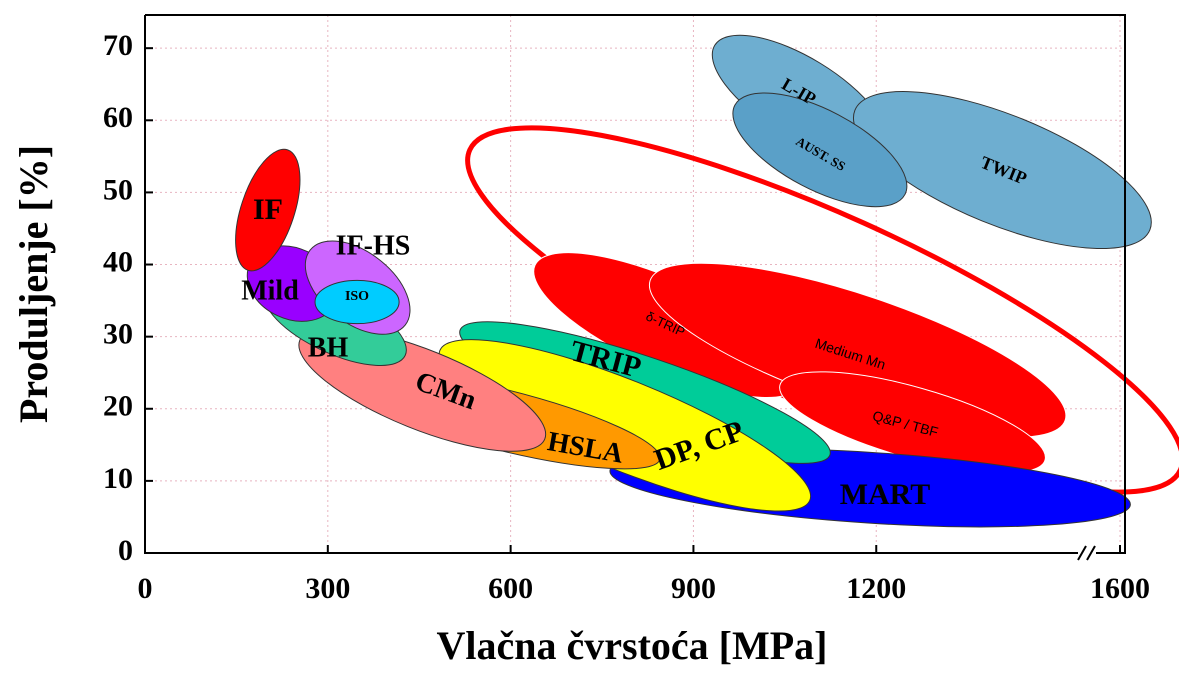 The image size is (1179, 675). What do you see at coordinates (118, 117) in the screenshot?
I see `y-tick-label: 60` at bounding box center [118, 117].